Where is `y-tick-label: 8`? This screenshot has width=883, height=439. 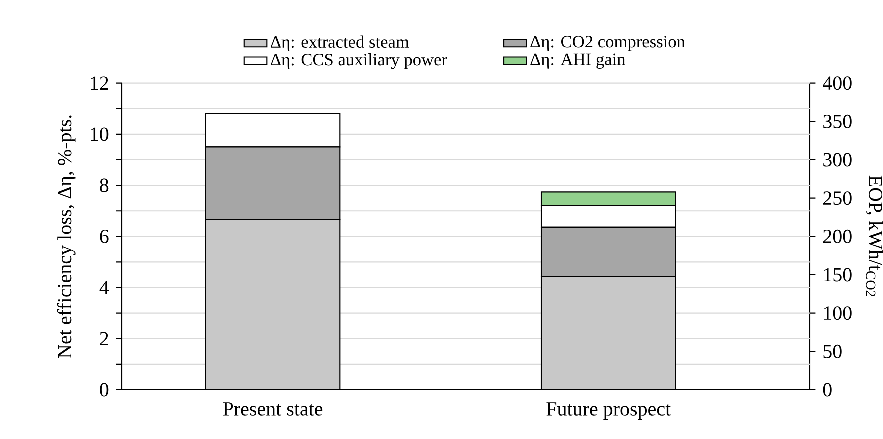 y-tick-label: 8 is located at coordinates (104, 185).